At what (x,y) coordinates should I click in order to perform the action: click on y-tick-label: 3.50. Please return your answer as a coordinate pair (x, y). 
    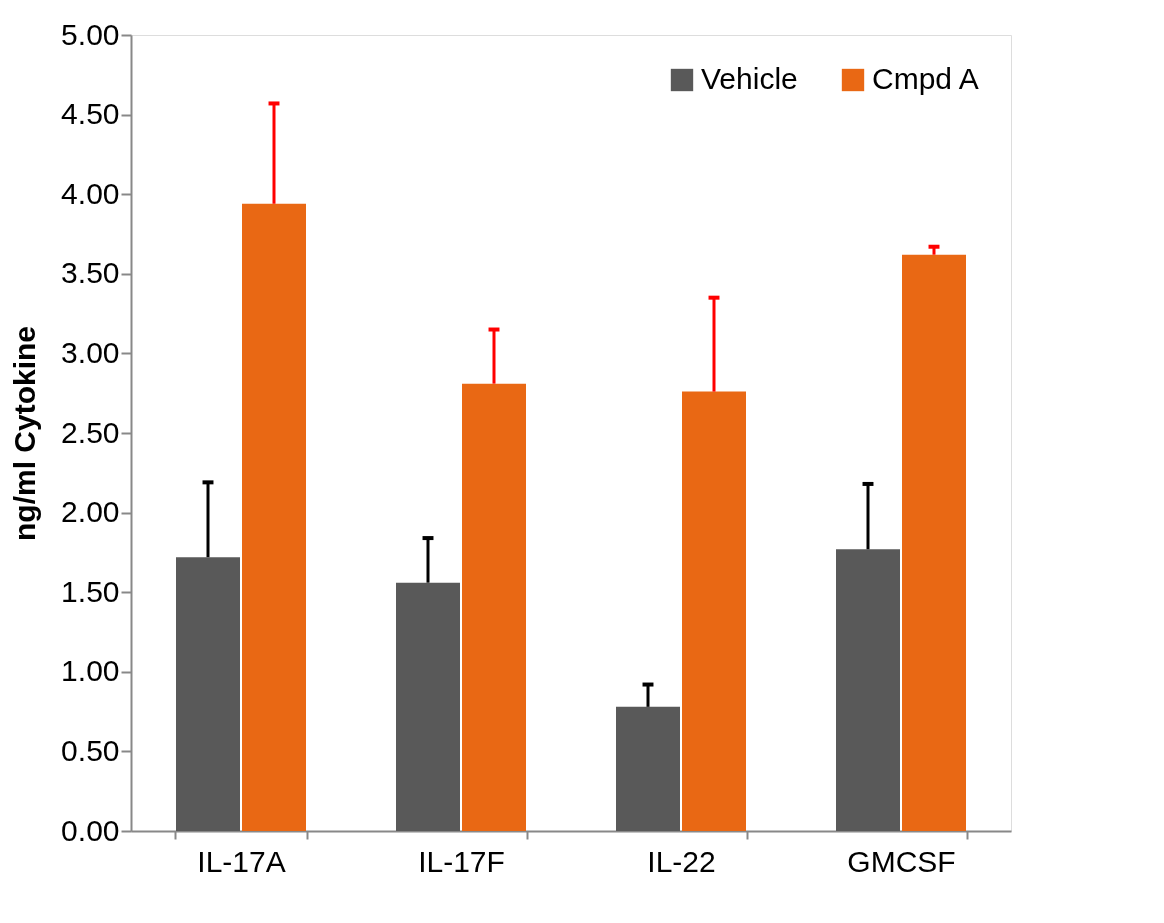
    Looking at the image, I should click on (90, 273).